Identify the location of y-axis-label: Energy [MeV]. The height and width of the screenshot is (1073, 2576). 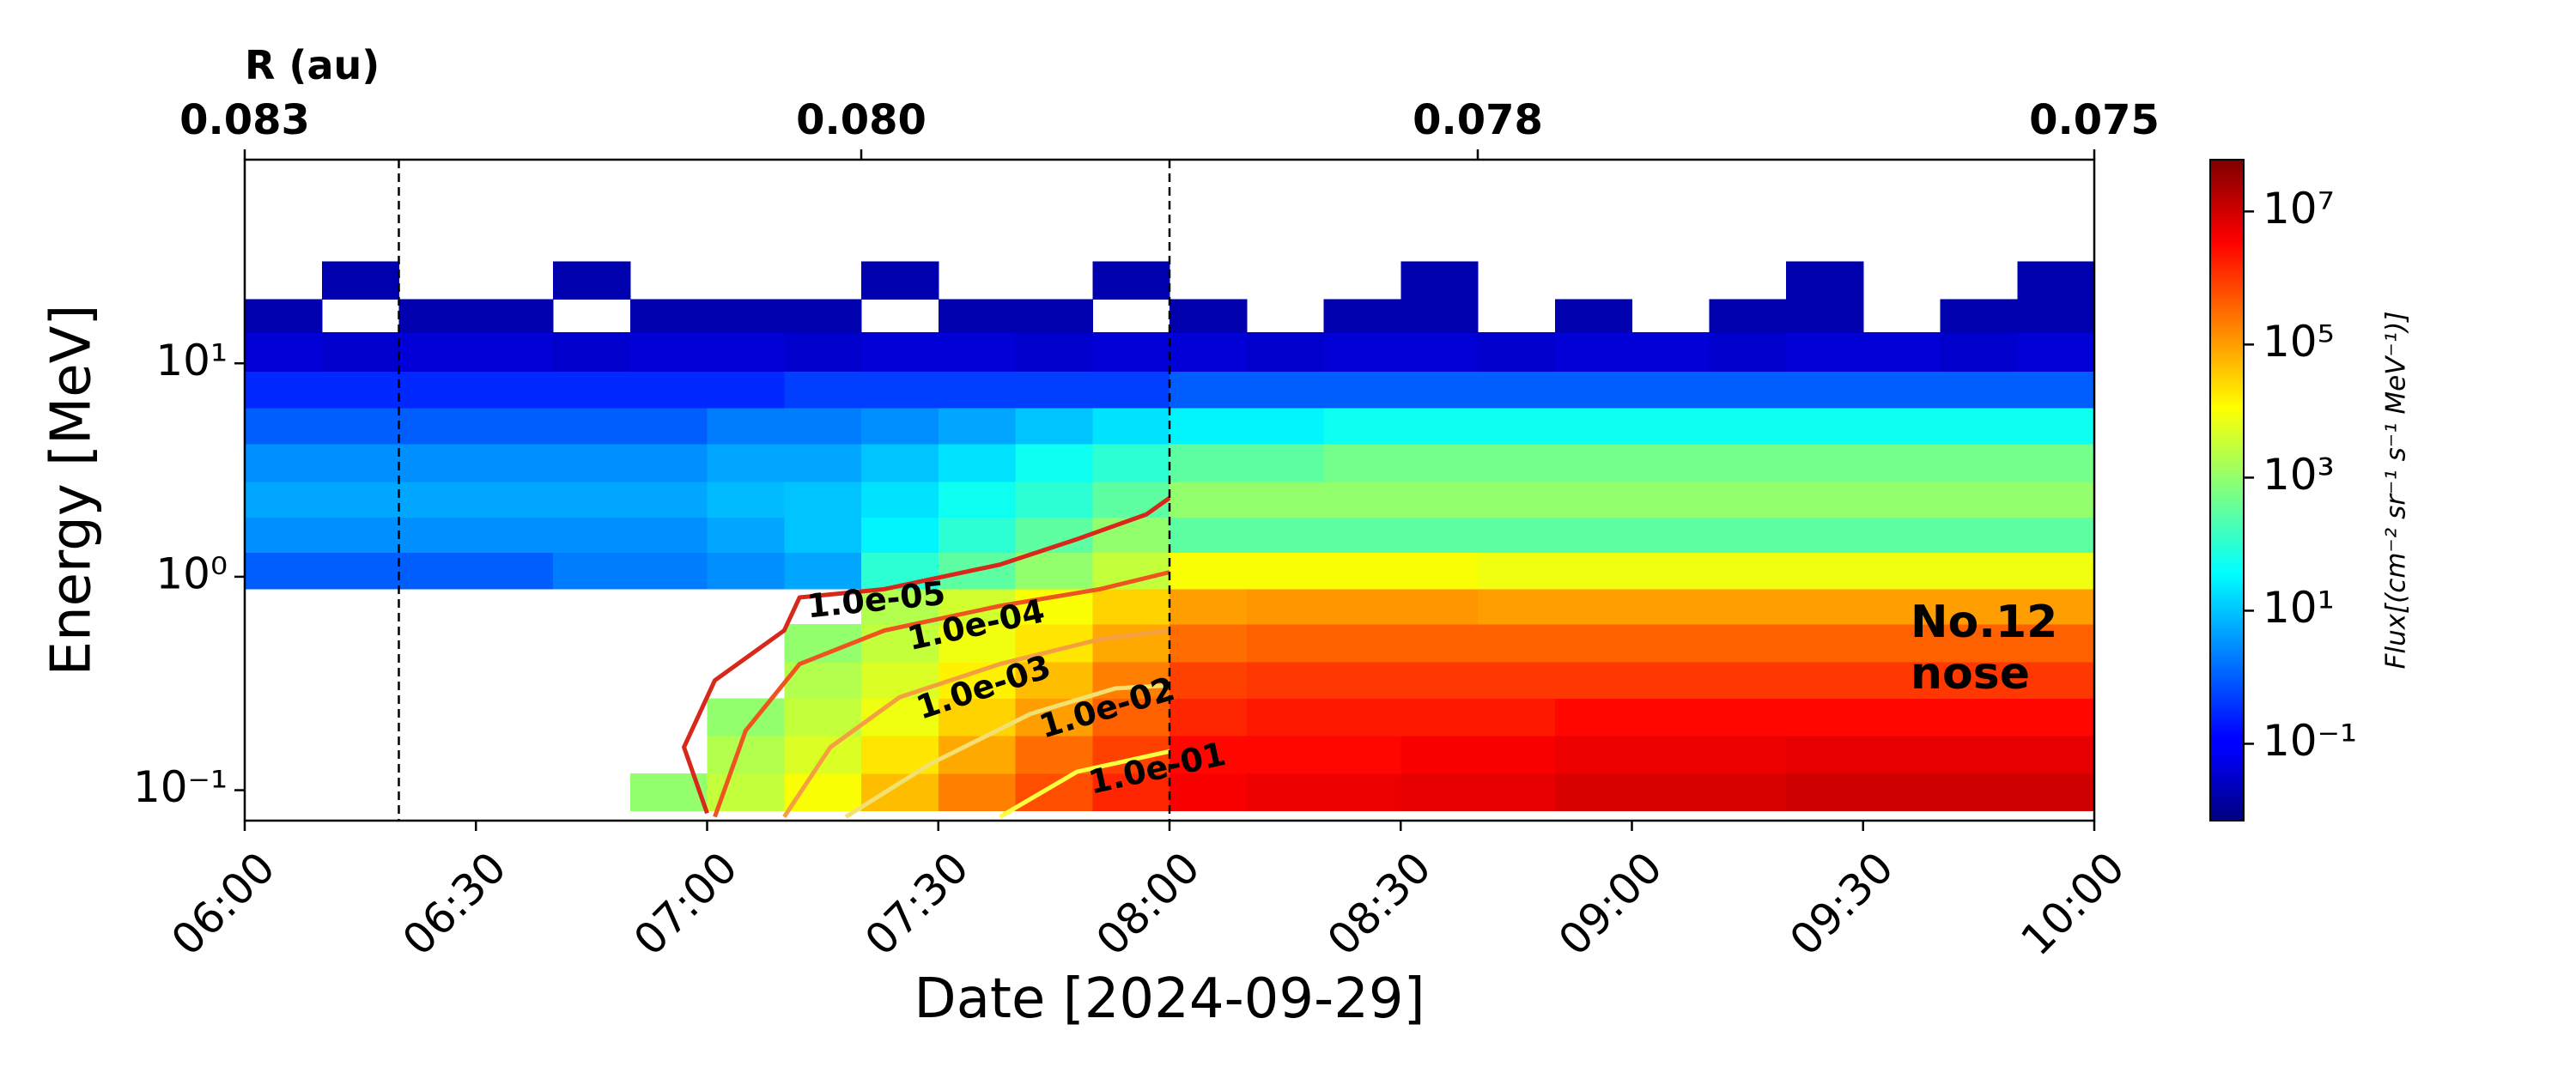
(72, 491).